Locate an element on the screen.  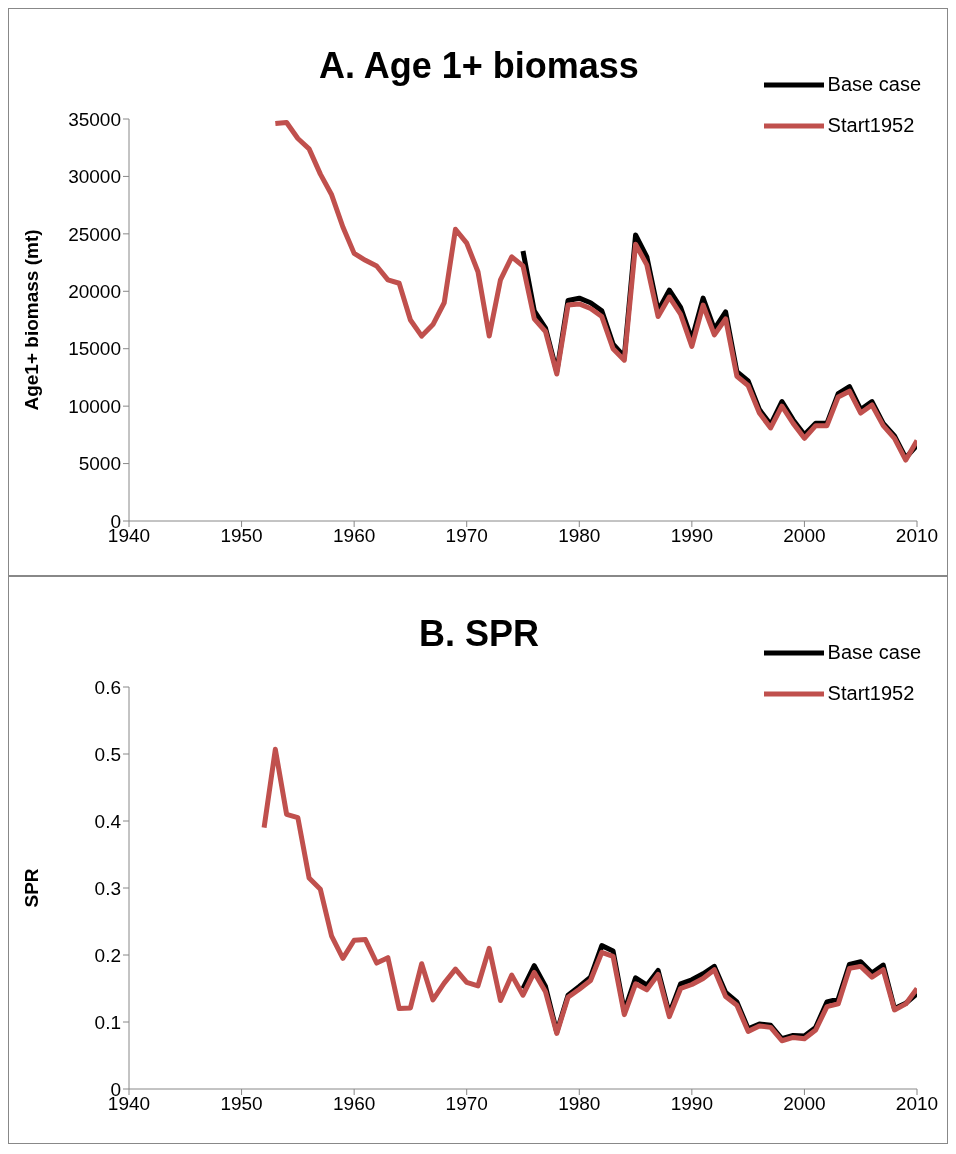
y-tick-label: 20000 is located at coordinates (94, 292).